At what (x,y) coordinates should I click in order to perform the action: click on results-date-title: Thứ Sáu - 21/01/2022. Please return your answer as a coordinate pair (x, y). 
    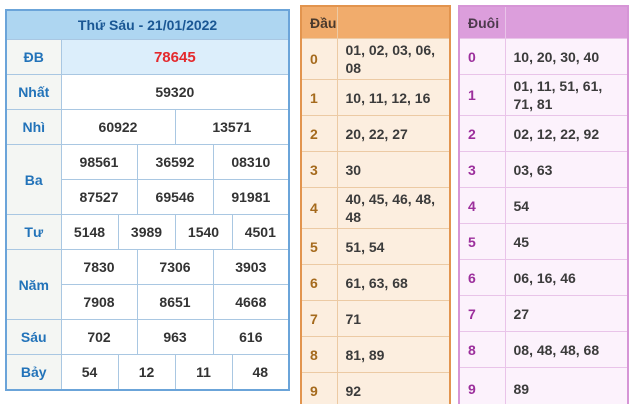
    Looking at the image, I should click on (147, 24).